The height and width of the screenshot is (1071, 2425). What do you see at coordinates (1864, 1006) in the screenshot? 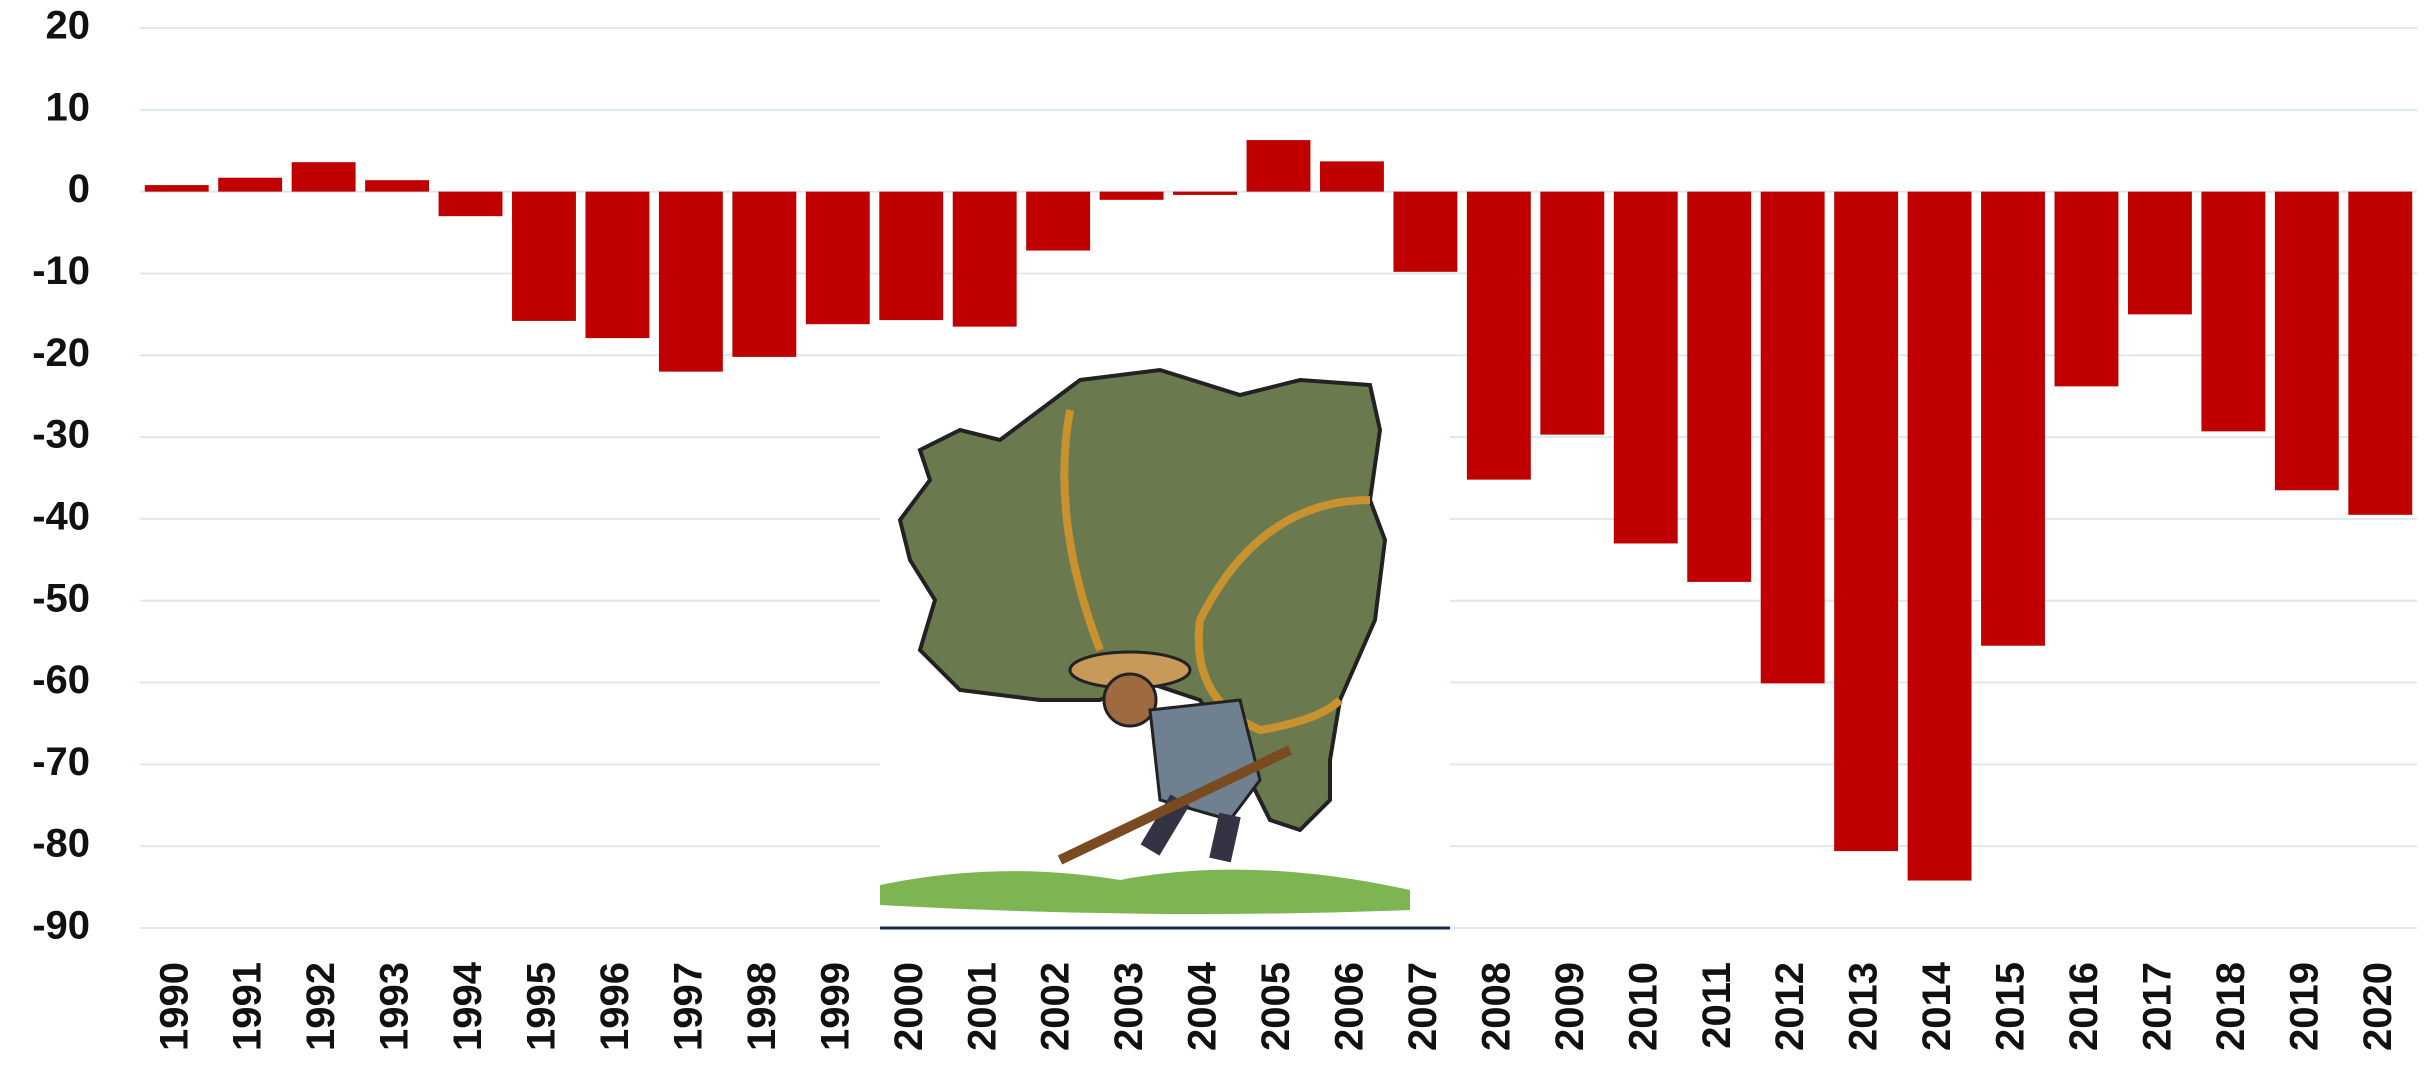
I see `x-tick-label: 2013` at bounding box center [1864, 1006].